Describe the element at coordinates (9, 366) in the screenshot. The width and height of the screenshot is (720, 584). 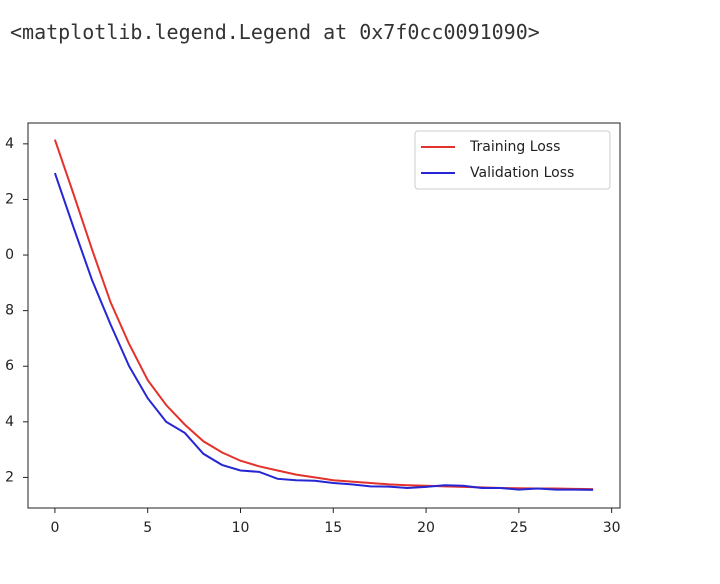
I see `y-tick-label: 6` at that location.